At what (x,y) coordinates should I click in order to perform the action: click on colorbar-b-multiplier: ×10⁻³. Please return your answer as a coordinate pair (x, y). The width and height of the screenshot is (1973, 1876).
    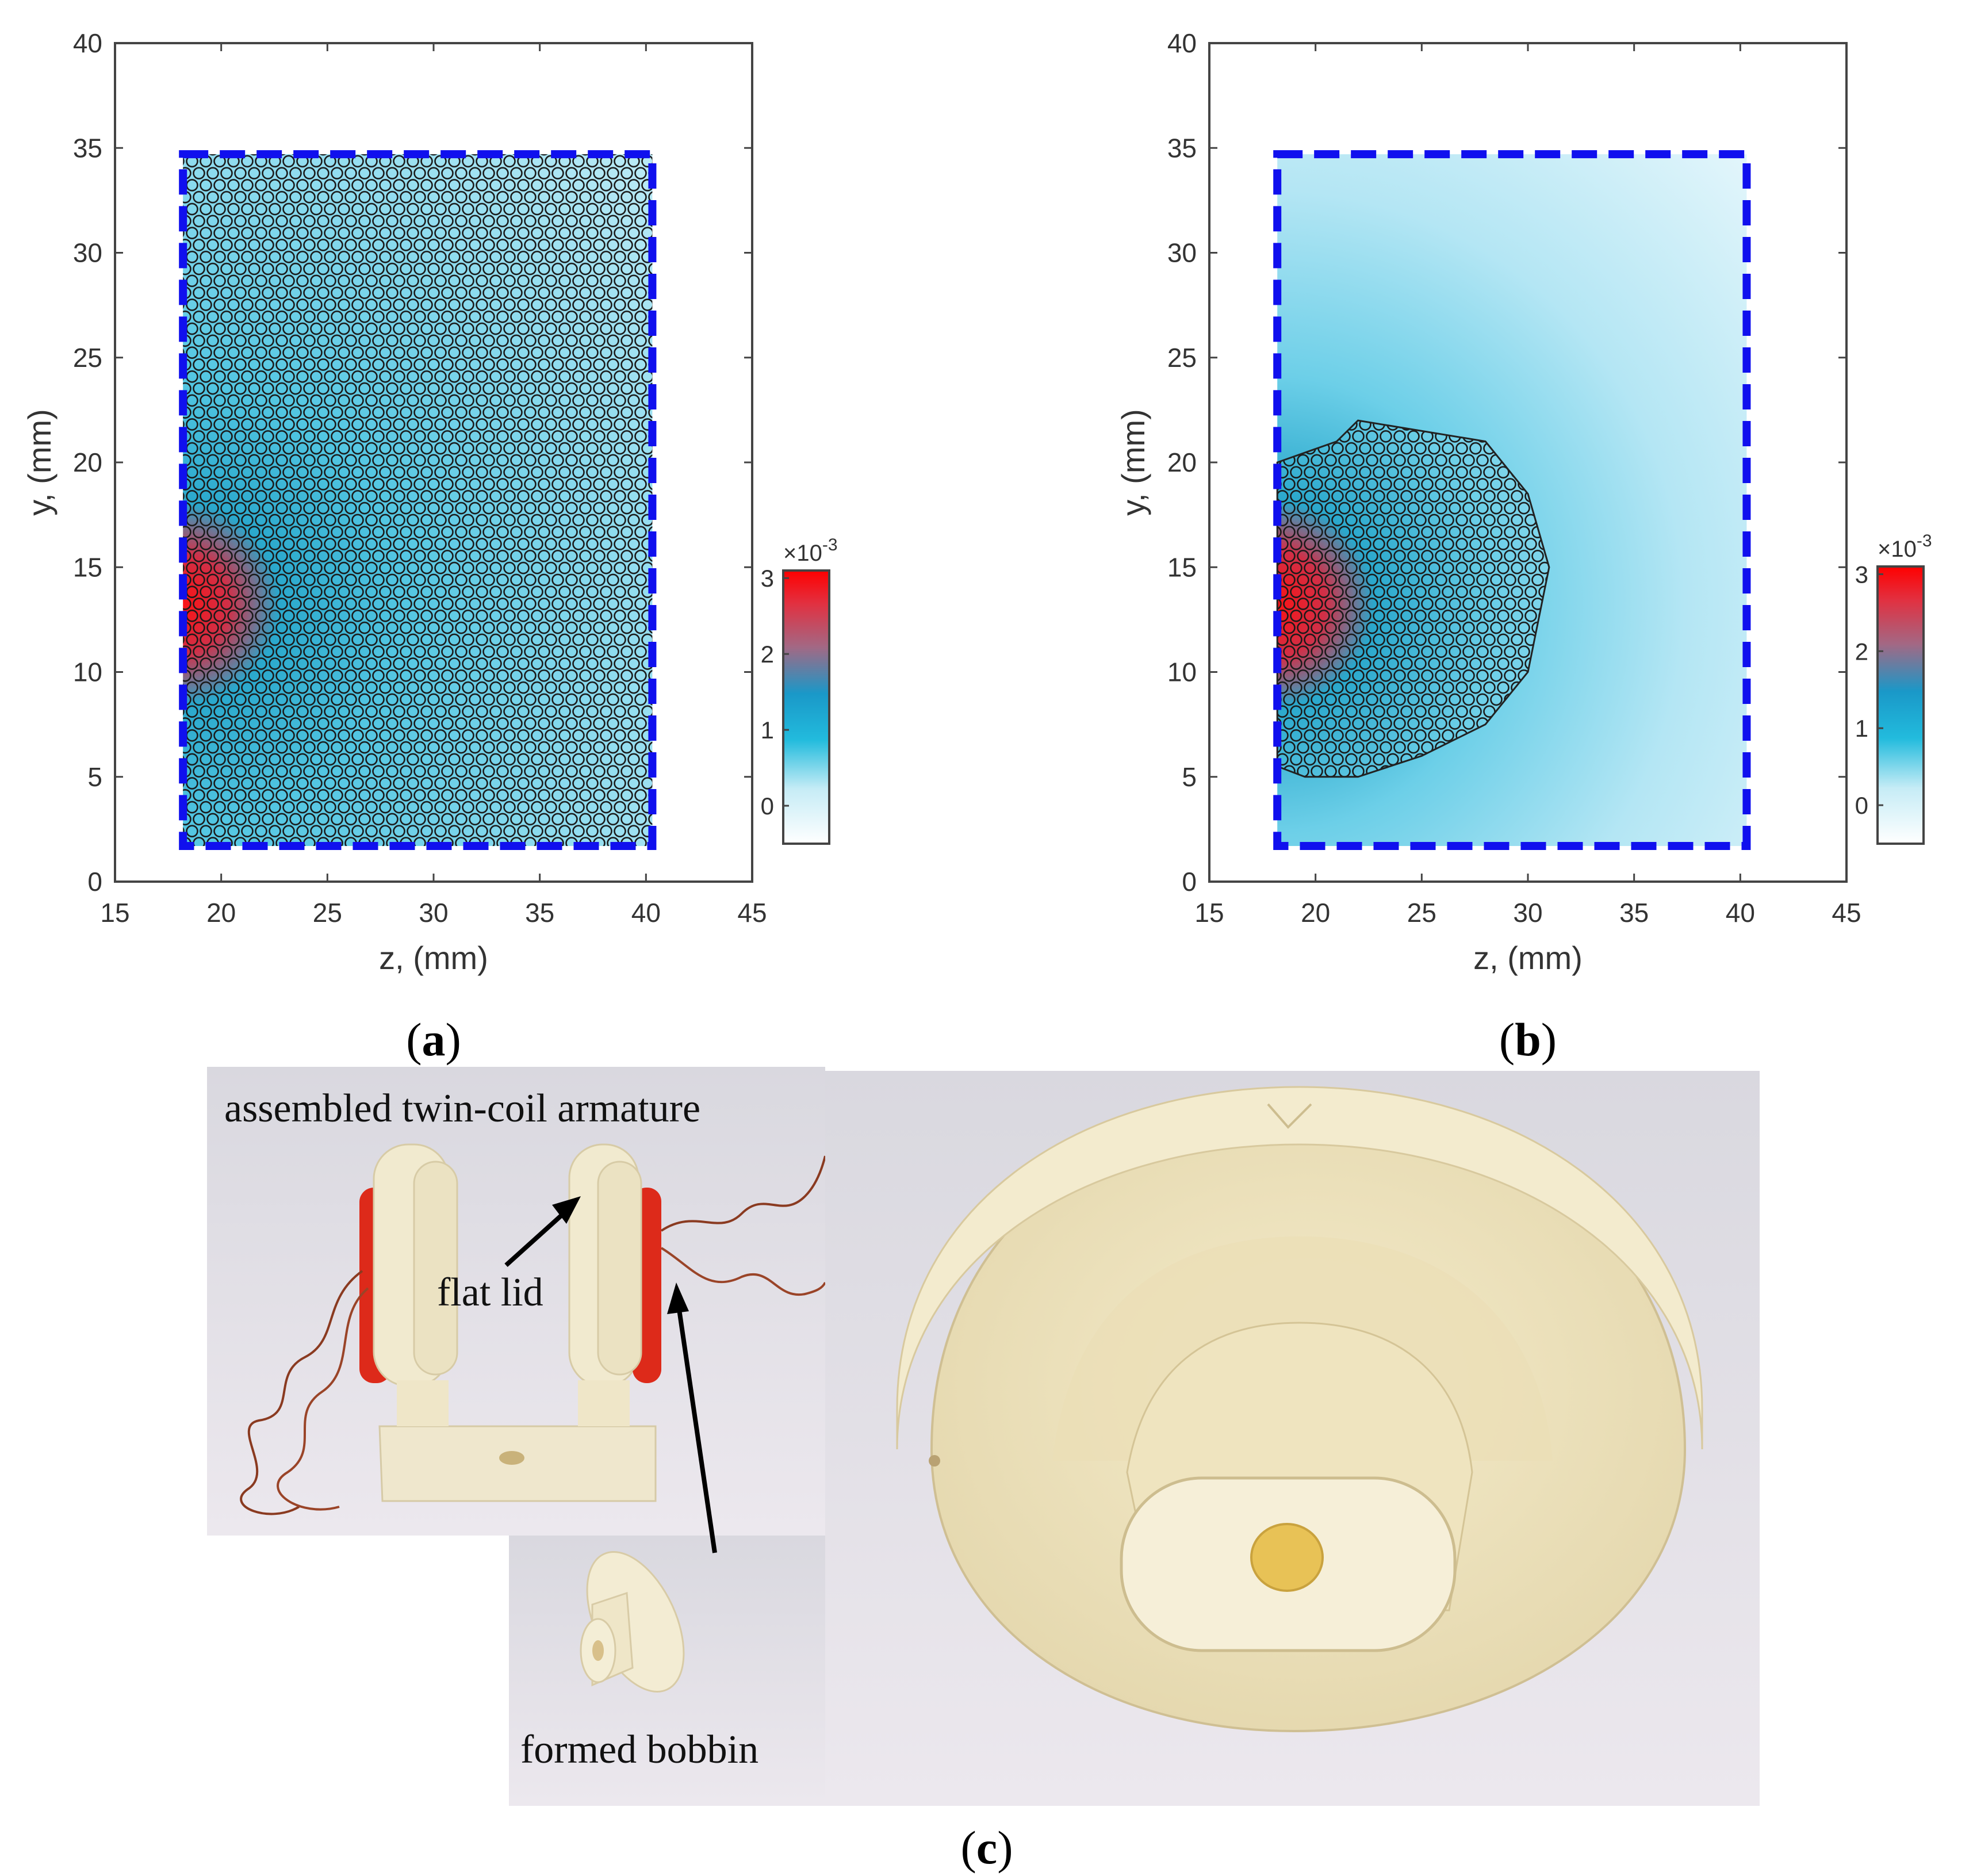
    Looking at the image, I should click on (1905, 546).